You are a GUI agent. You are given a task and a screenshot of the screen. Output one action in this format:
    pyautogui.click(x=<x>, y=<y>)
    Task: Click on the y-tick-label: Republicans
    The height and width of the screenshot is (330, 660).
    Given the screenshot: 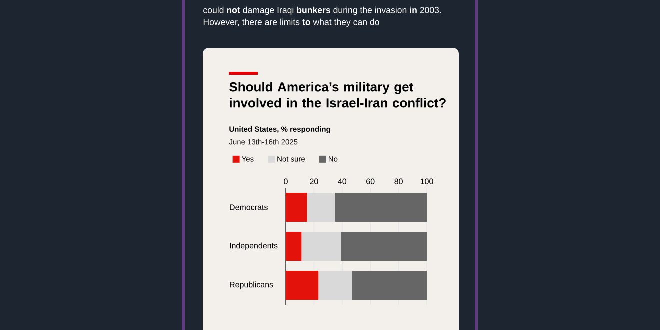 What is the action you would take?
    pyautogui.click(x=252, y=286)
    